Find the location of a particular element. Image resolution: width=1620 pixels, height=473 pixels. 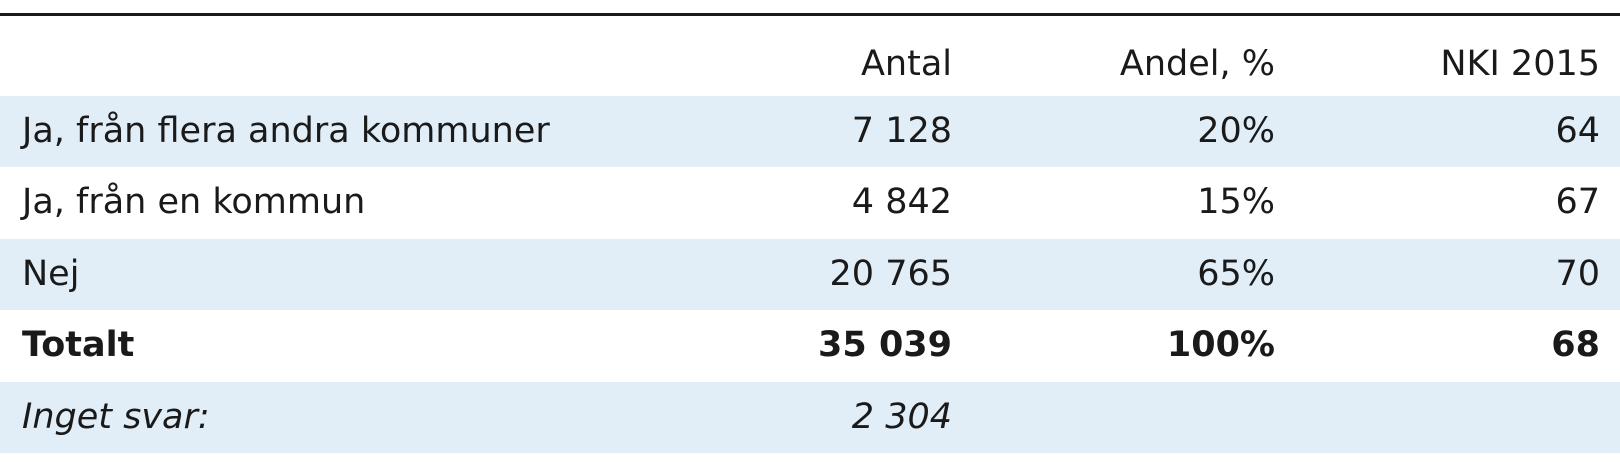

cell-andel: 15% is located at coordinates (1236, 202).